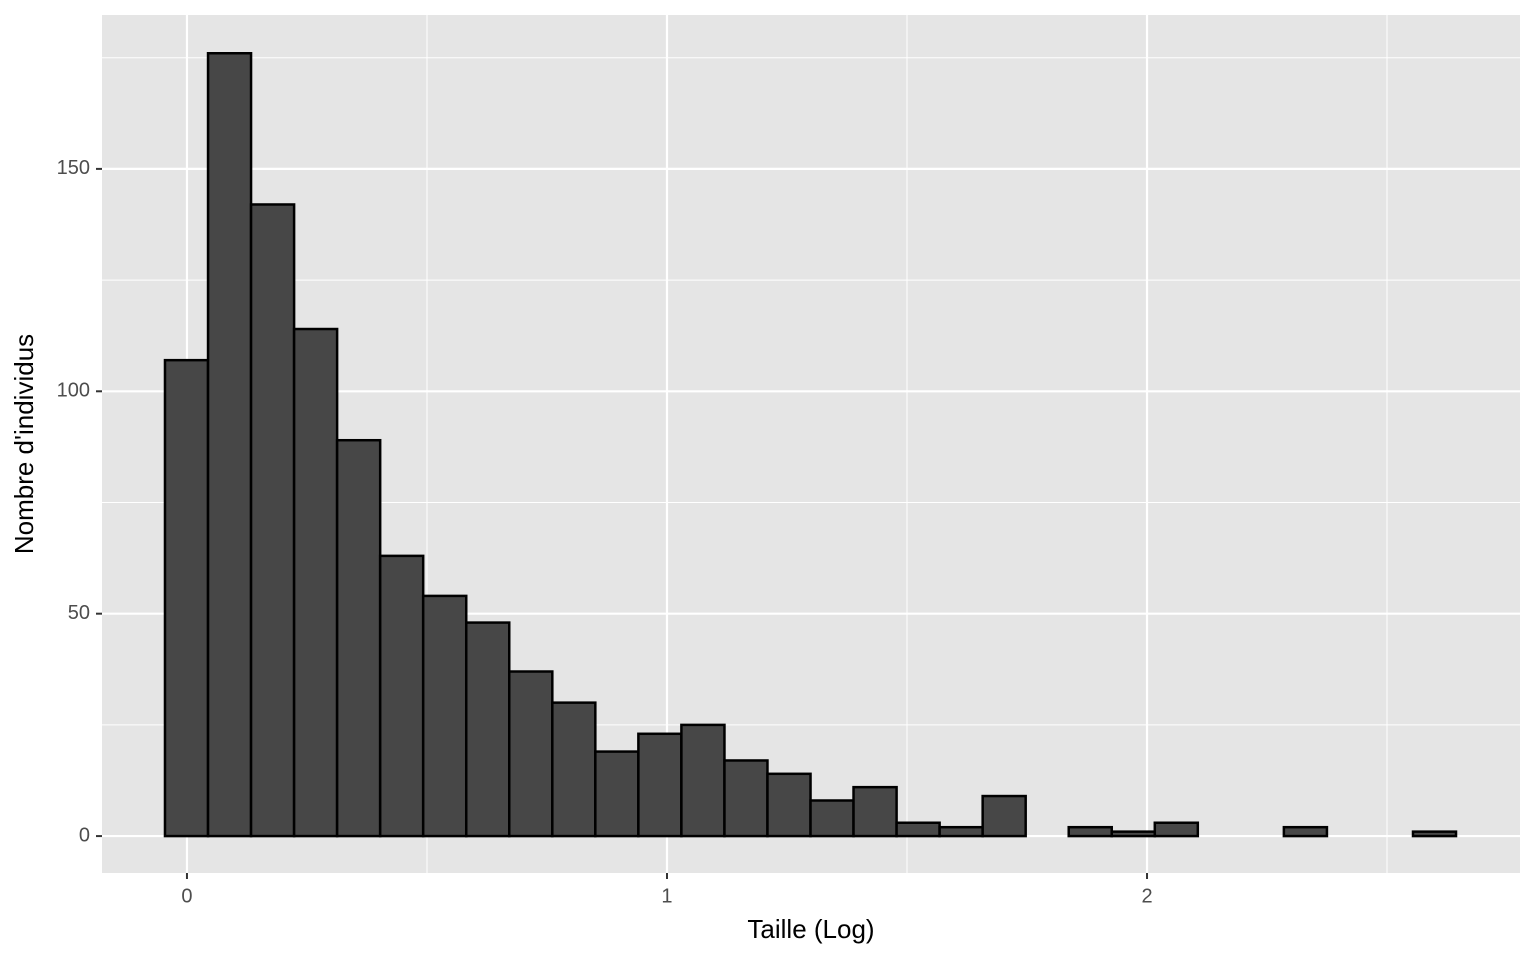 Image resolution: width=1536 pixels, height=960 pixels. I want to click on y-tick-label: 150, so click(73, 168).